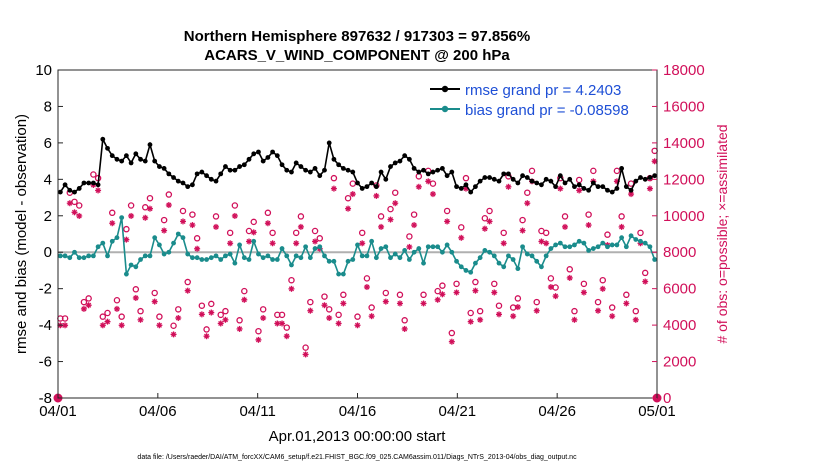 Image resolution: width=830 pixels, height=470 pixels. What do you see at coordinates (684, 106) in the screenshot?
I see `y-right-tick-label: 16000` at bounding box center [684, 106].